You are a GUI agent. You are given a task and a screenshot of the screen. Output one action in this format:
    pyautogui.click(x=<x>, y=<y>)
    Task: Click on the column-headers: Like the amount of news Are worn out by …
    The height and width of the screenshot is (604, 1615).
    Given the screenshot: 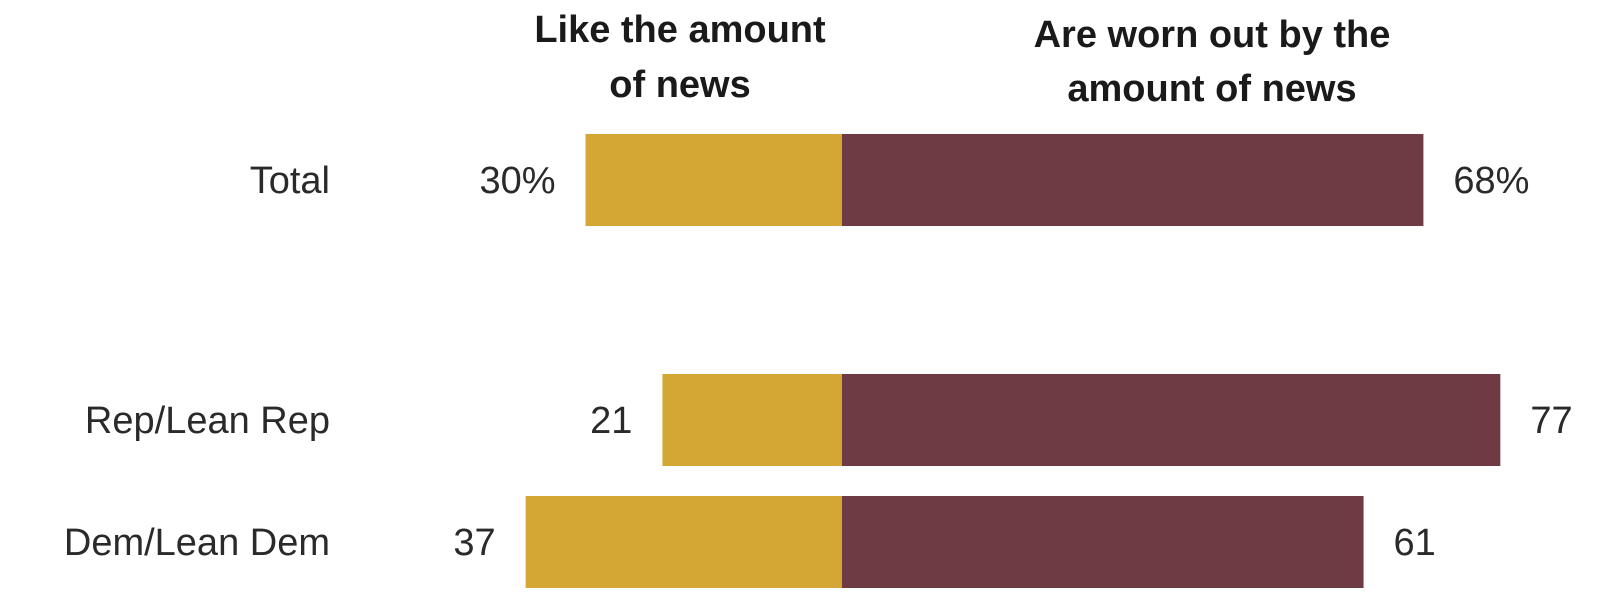 What is the action you would take?
    pyautogui.click(x=962, y=59)
    